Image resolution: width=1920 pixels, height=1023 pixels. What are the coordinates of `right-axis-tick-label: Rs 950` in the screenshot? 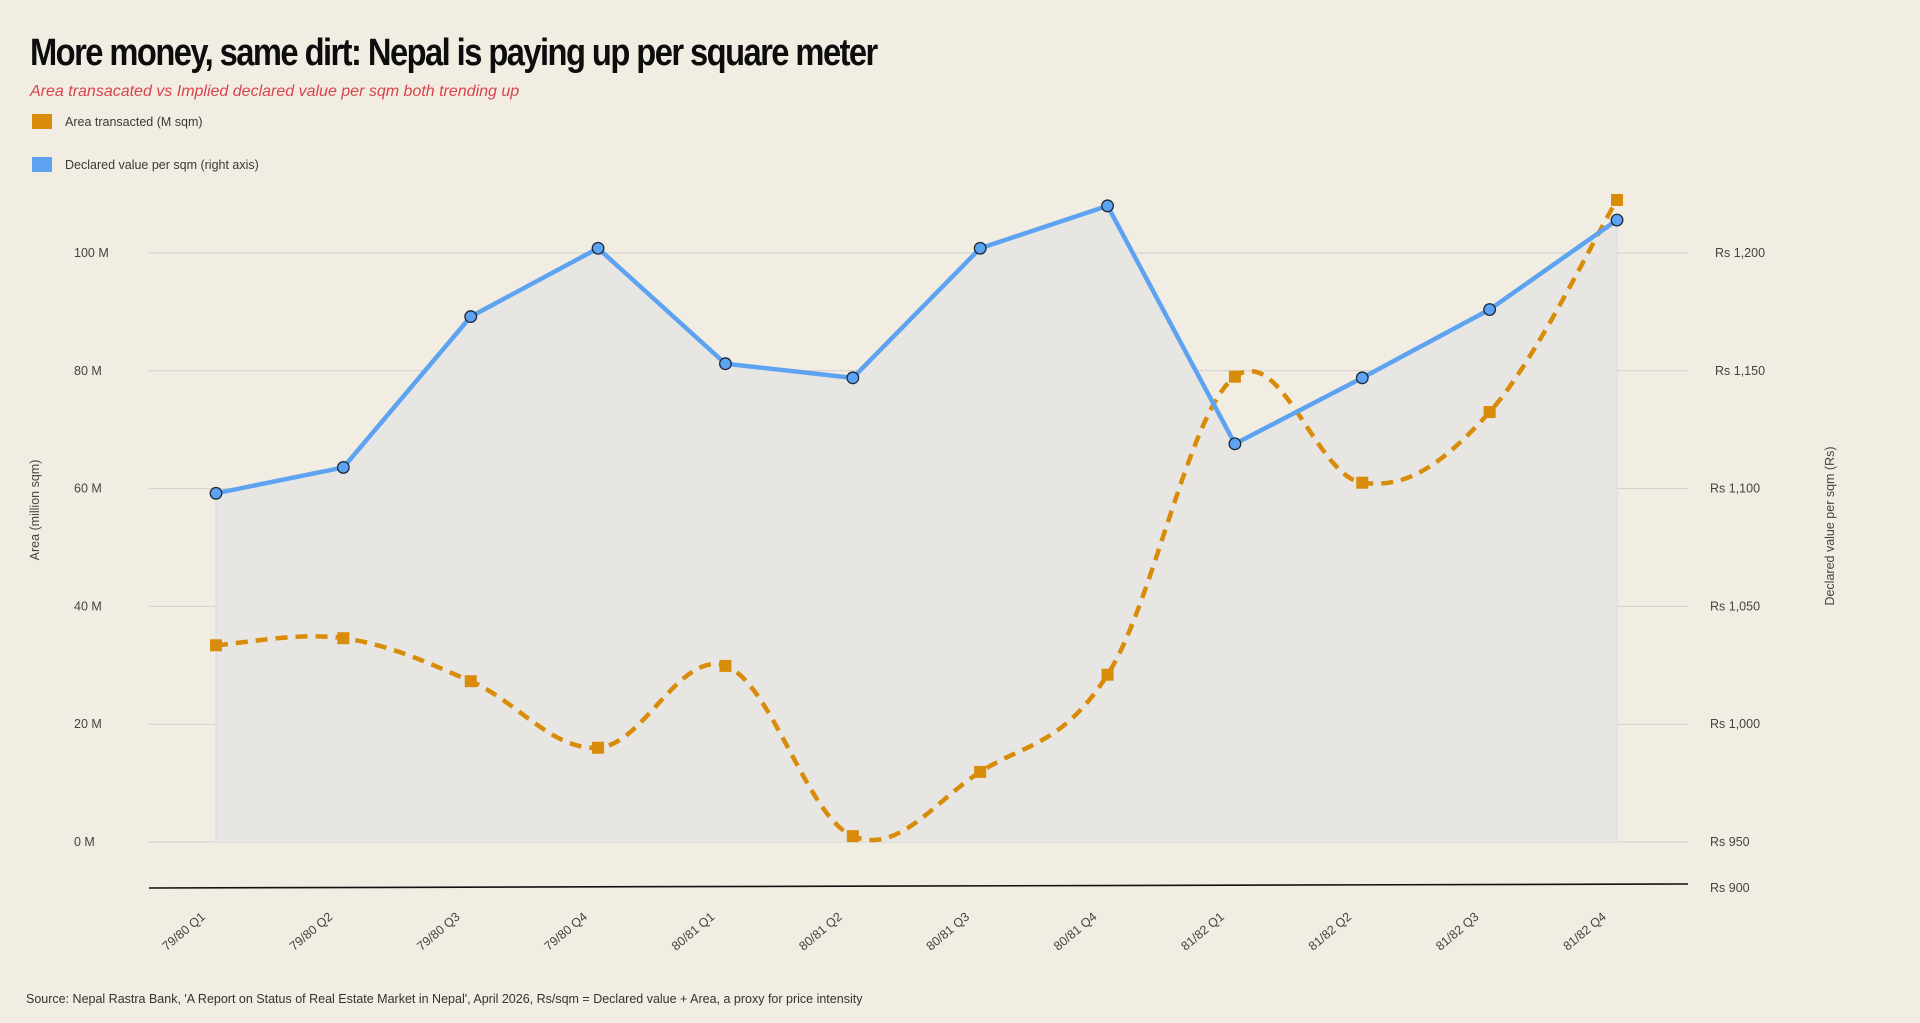 It's located at (1730, 842).